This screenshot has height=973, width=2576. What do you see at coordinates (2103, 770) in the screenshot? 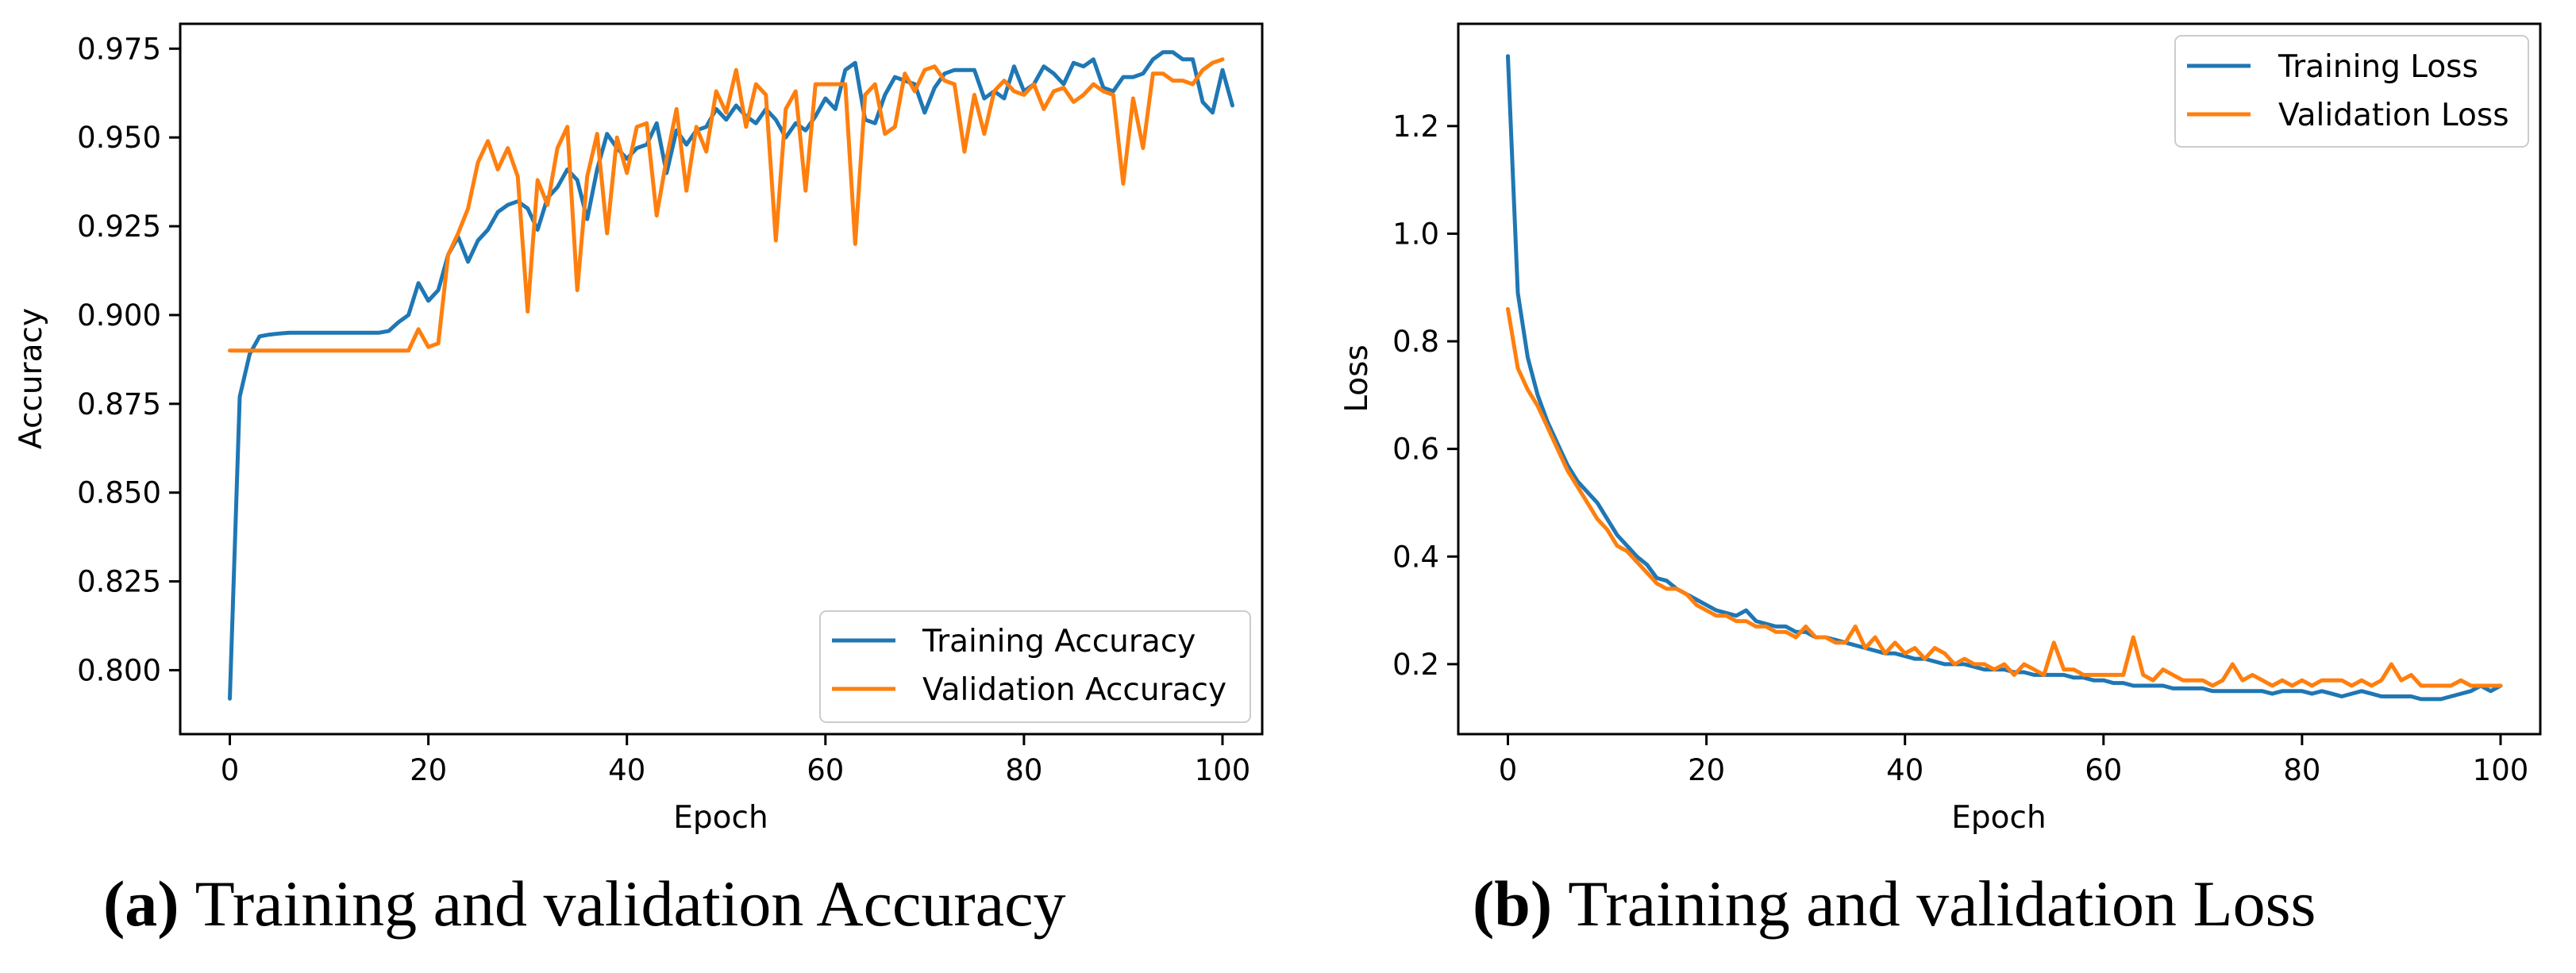
I see `x-tick-label-loss-3: 60` at bounding box center [2103, 770].